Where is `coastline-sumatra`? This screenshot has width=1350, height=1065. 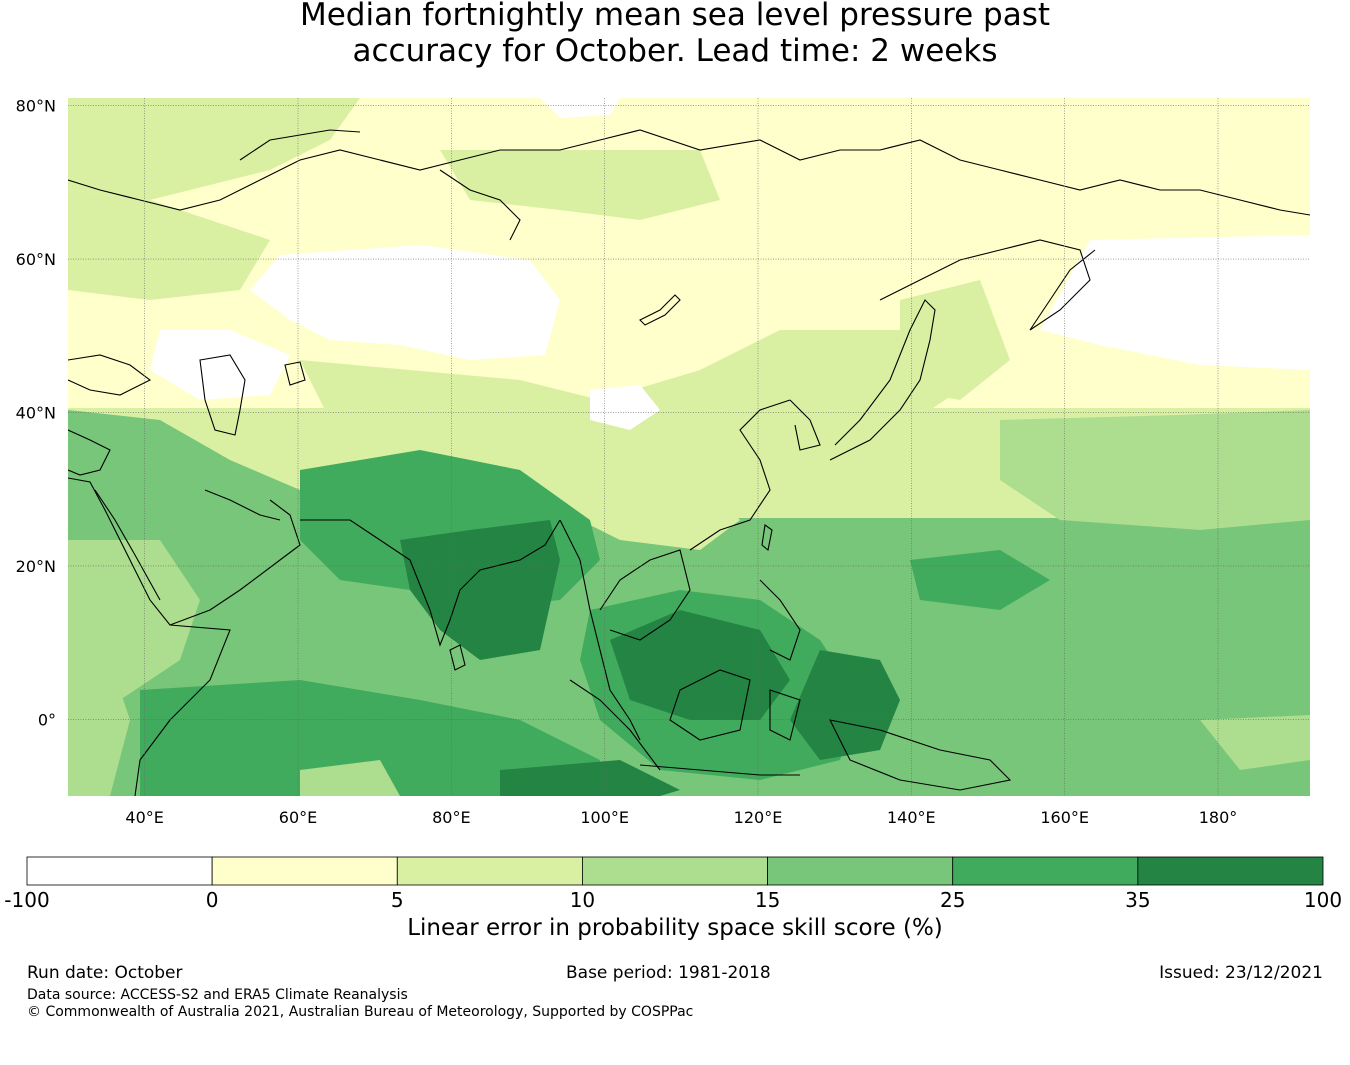
coastline-sumatra is located at coordinates (615, 725).